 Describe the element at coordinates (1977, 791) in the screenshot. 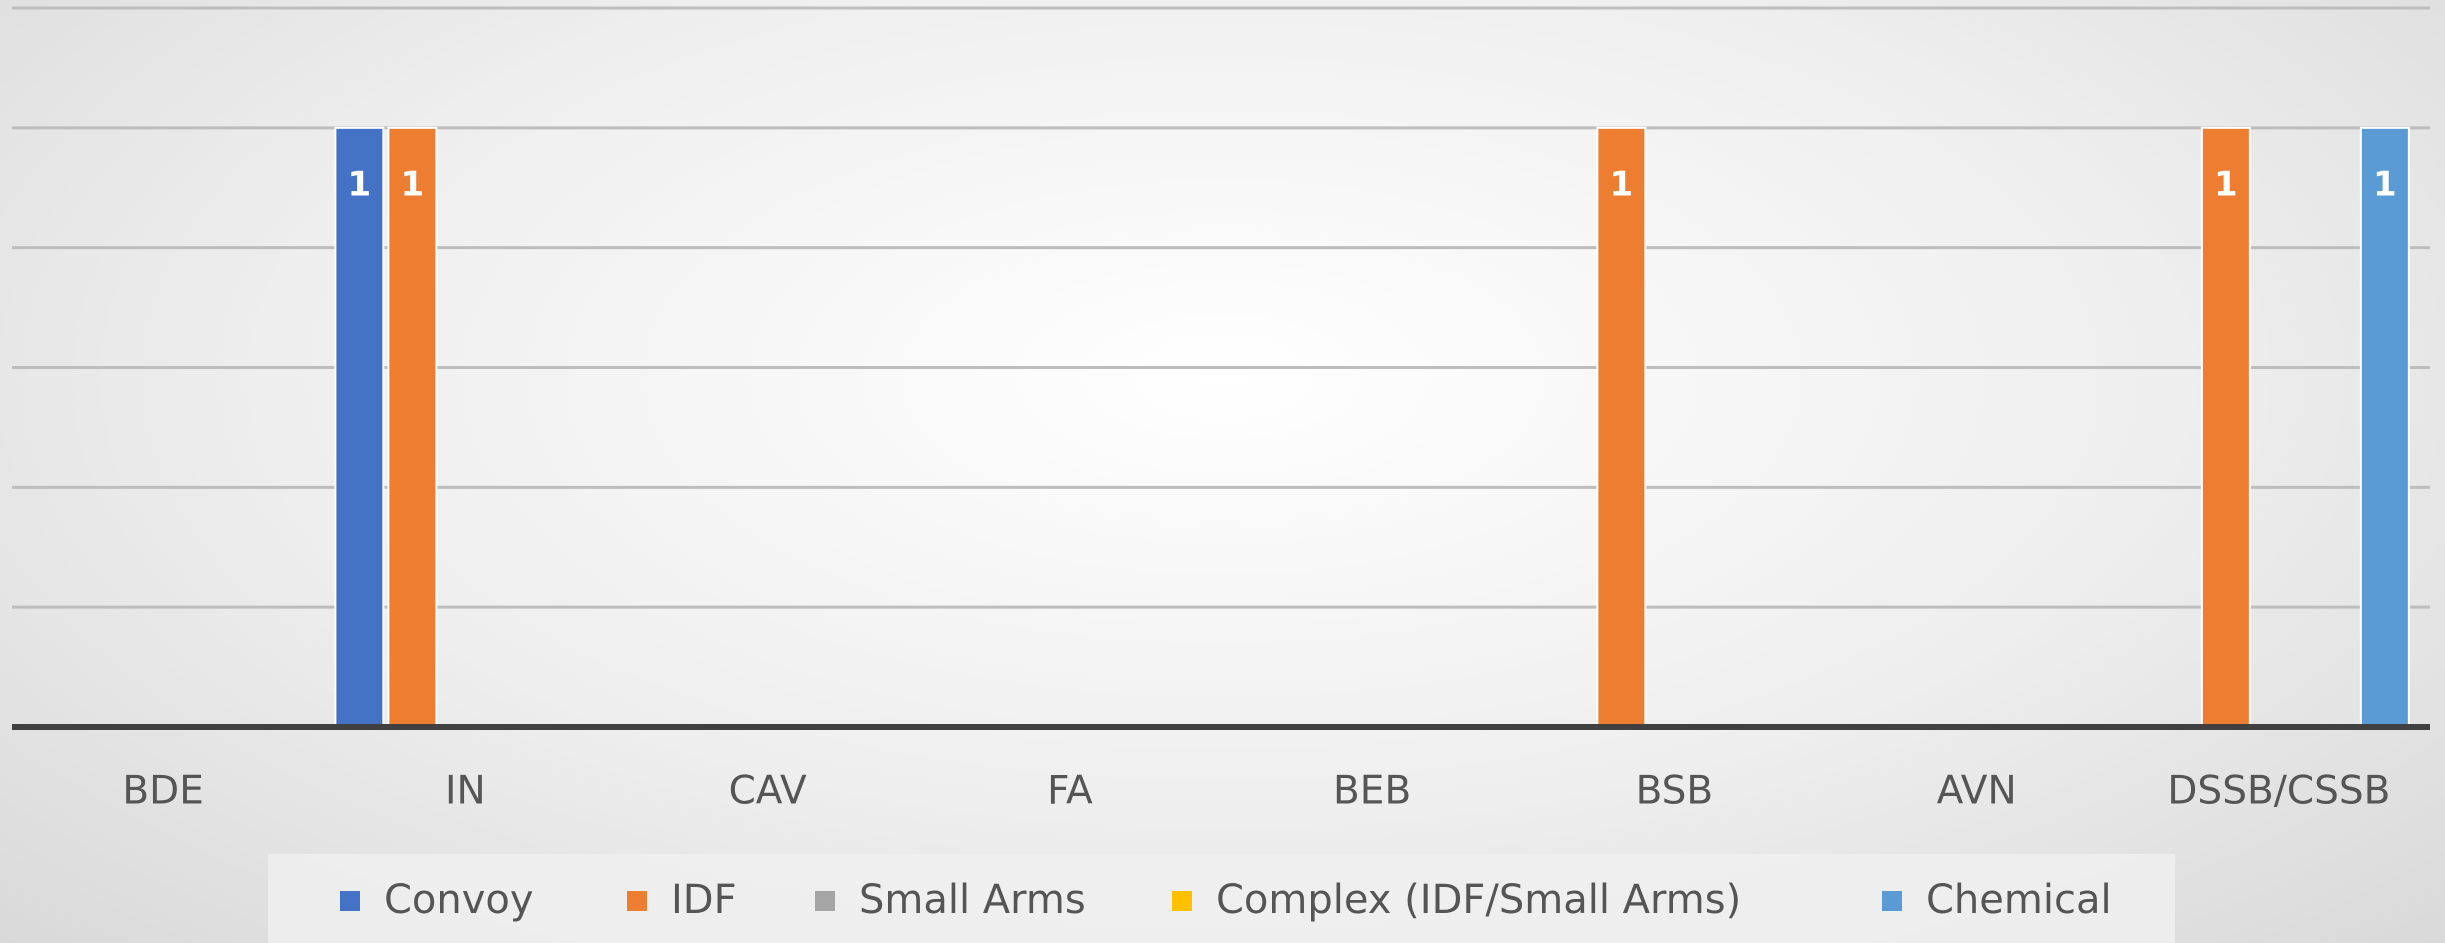

I see `x-tick-label: AVN` at that location.